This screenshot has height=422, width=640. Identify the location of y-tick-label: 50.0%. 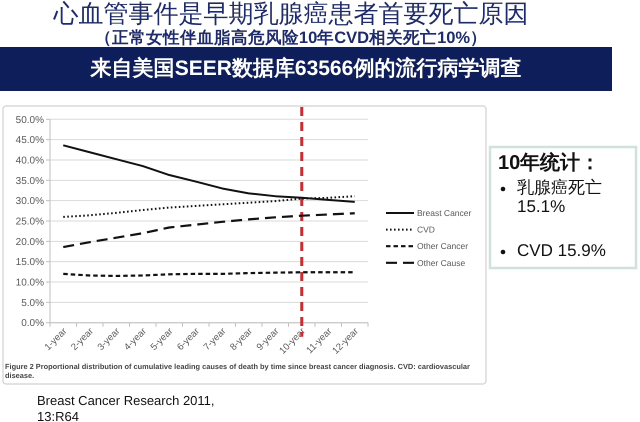
(30, 120).